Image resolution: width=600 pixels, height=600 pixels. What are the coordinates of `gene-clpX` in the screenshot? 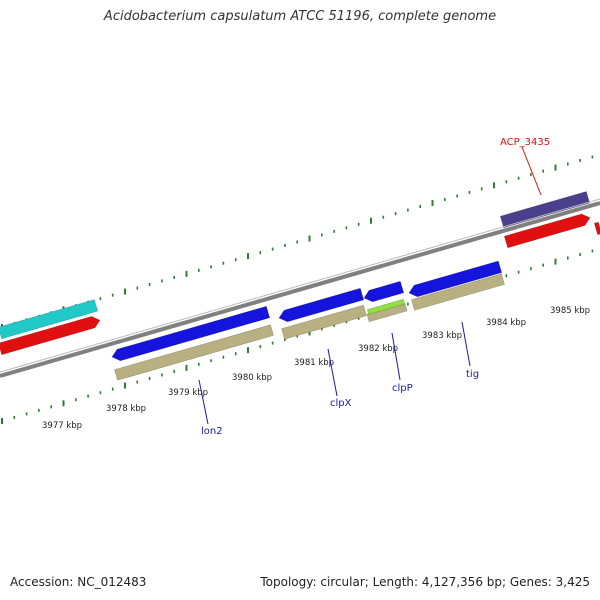 It's located at (321, 305).